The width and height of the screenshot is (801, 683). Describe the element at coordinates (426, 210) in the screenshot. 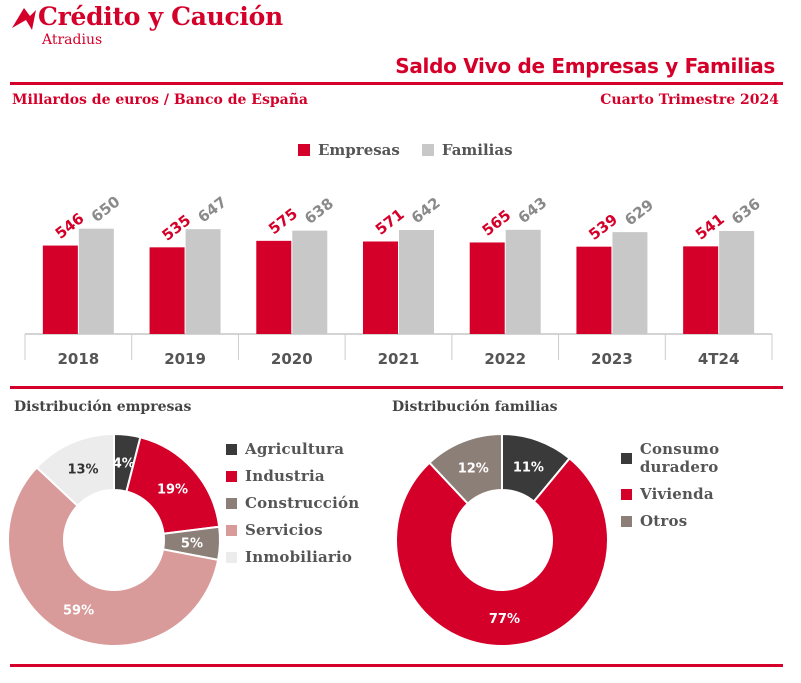

I see `data-label-familias-2021: 642` at that location.